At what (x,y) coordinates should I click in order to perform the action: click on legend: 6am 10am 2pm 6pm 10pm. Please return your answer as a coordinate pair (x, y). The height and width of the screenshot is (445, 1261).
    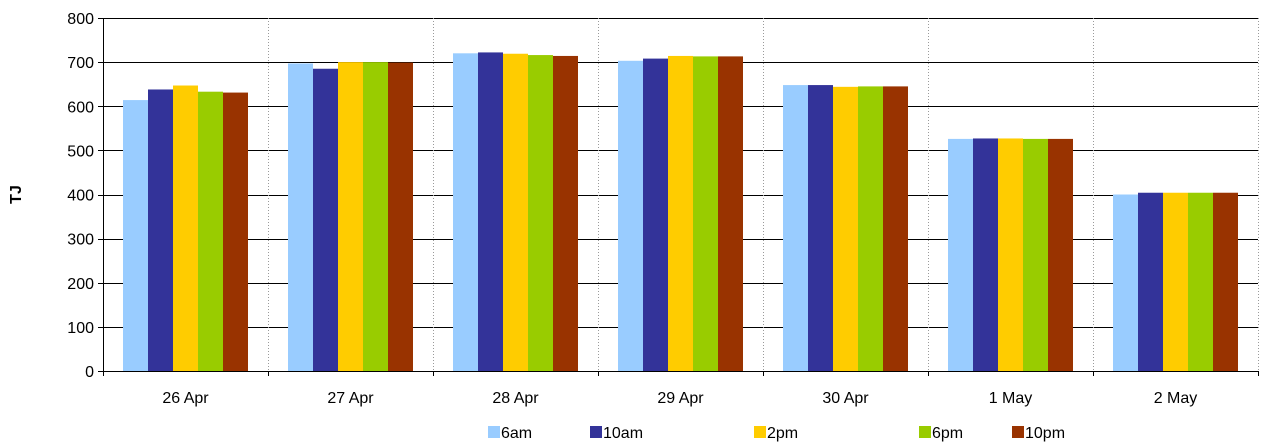
    Looking at the image, I should click on (776, 433).